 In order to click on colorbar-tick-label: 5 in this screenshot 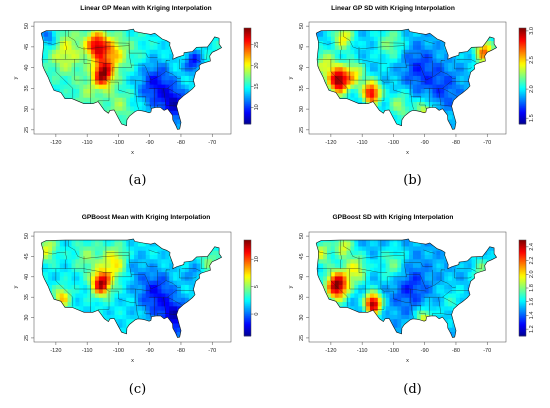, I will do `click(257, 286)`.